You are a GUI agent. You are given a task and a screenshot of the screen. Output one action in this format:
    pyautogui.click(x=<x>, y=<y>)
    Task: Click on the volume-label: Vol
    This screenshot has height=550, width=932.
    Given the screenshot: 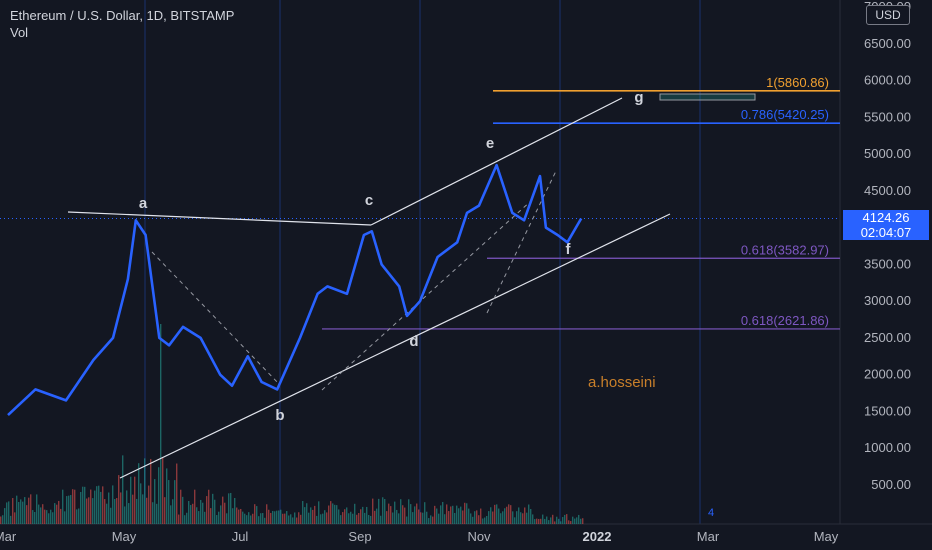 What is the action you would take?
    pyautogui.click(x=19, y=32)
    